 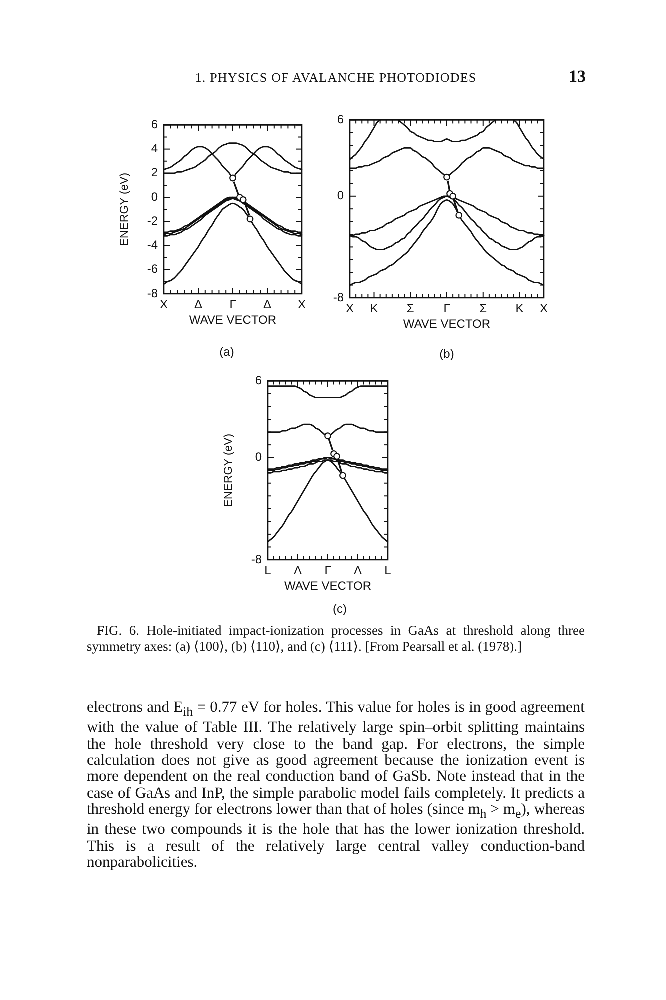 What do you see at coordinates (340, 609) in the screenshot?
I see `text: (c)` at bounding box center [340, 609].